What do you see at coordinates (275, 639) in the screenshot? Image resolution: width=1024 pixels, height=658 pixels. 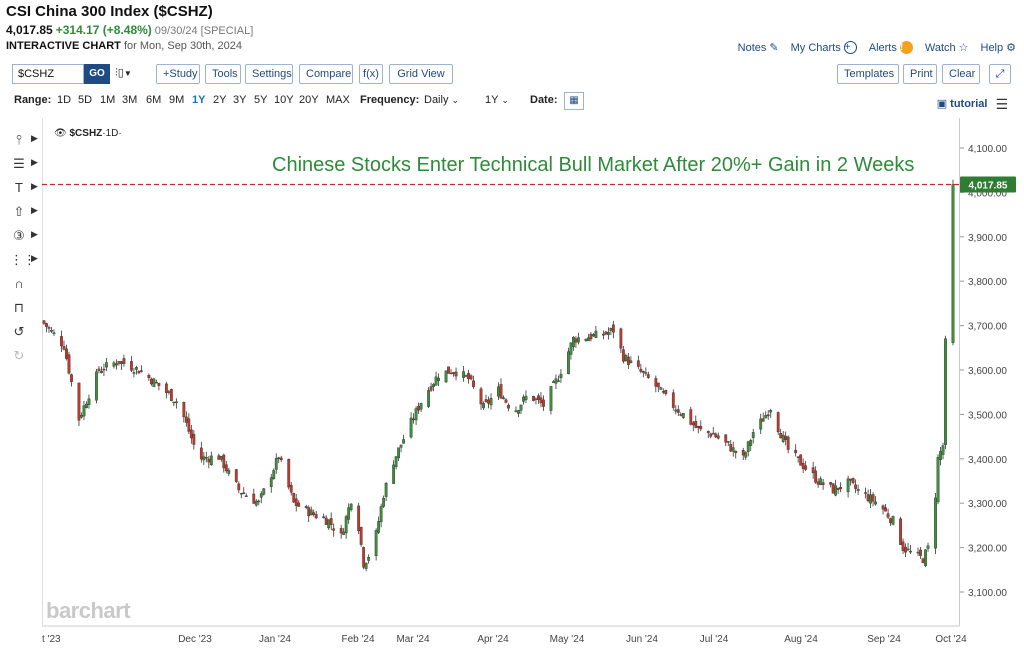 I see `x-tick-label: Jan '24` at bounding box center [275, 639].